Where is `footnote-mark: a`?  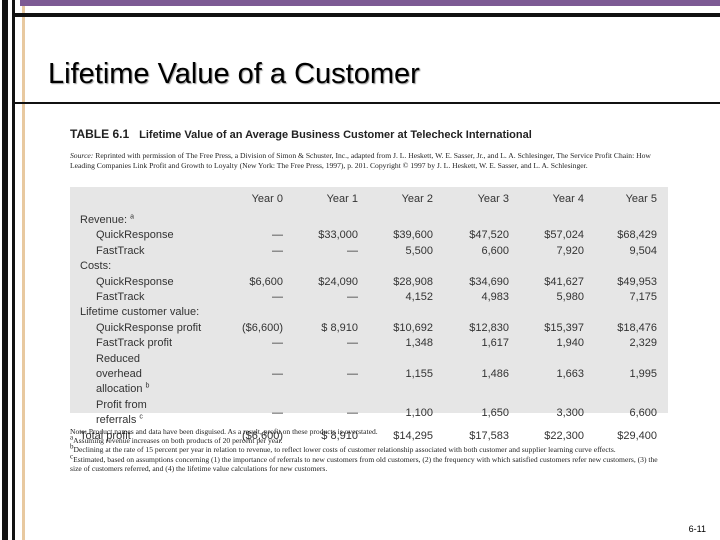 footnote-mark: a is located at coordinates (132, 217).